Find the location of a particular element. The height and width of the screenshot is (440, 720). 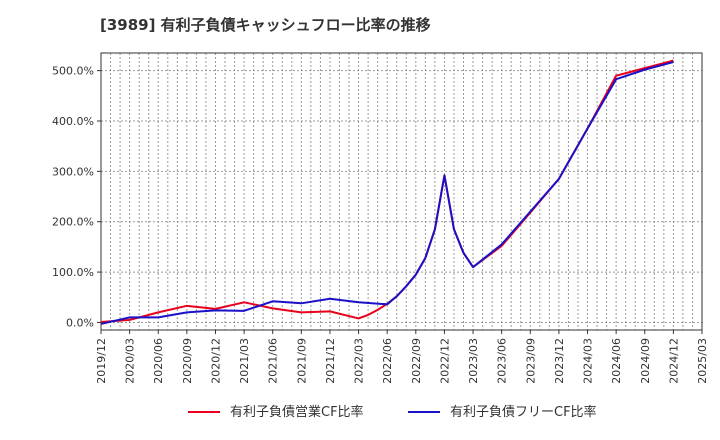

x-tick-label: 2025/03 is located at coordinates (702, 361).